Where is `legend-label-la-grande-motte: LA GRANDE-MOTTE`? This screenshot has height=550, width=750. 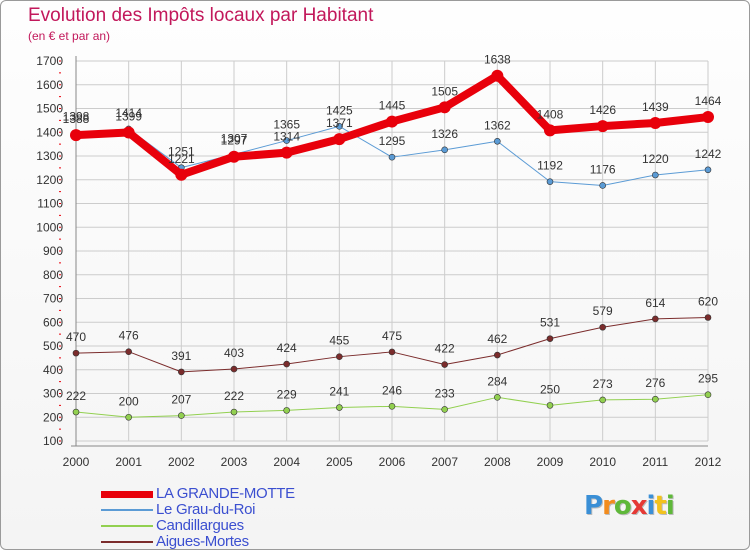
legend-label-la-grande-motte: LA GRANDE-MOTTE is located at coordinates (225, 493).